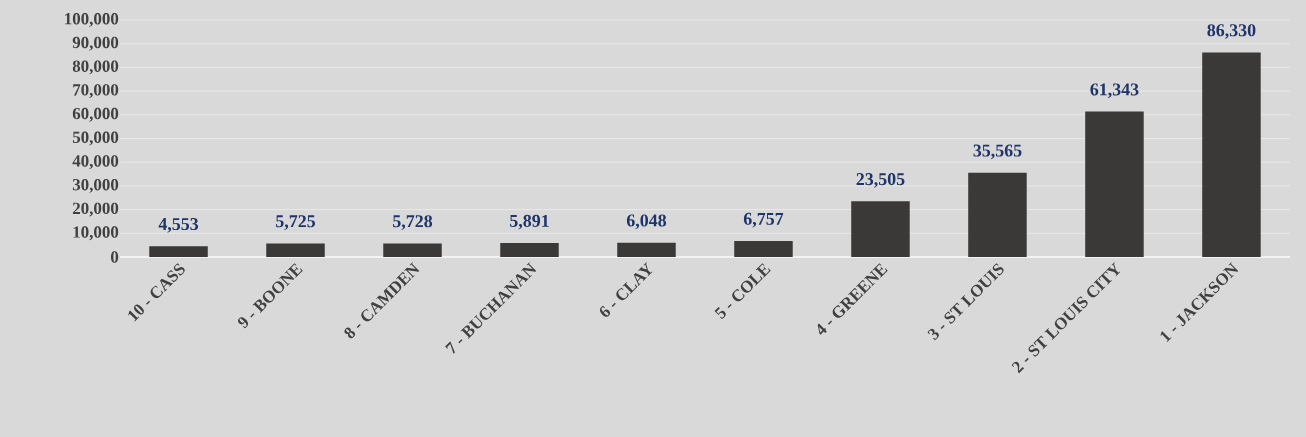  Describe the element at coordinates (95, 209) in the screenshot. I see `y-tick-label: 20,000` at that location.